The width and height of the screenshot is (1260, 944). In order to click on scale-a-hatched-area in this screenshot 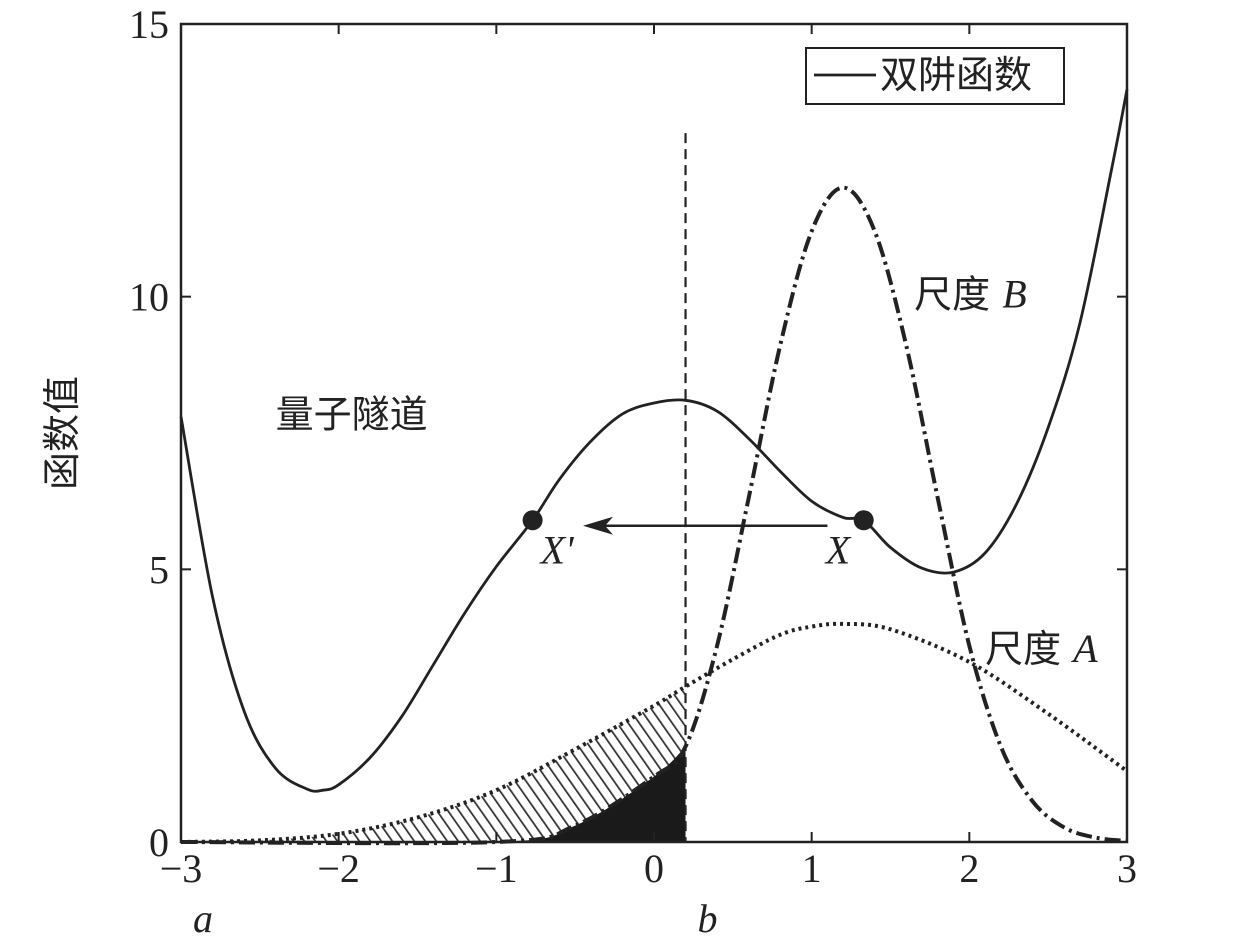, I will do `click(433, 764)`.